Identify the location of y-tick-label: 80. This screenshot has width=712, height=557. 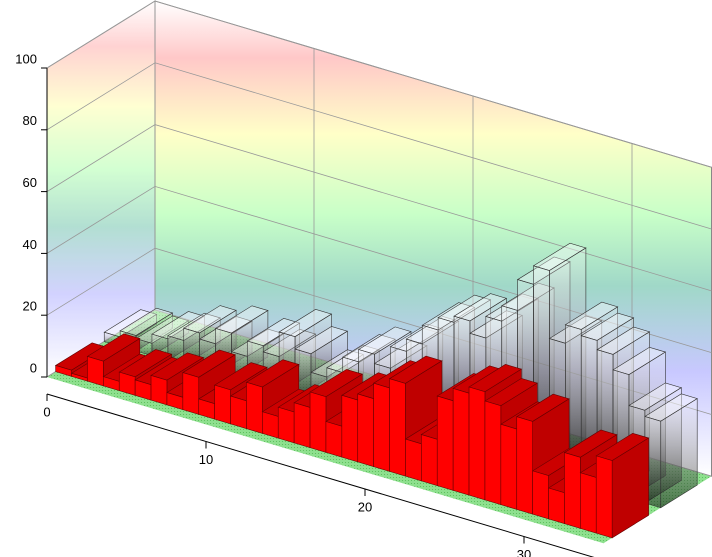
(30, 120).